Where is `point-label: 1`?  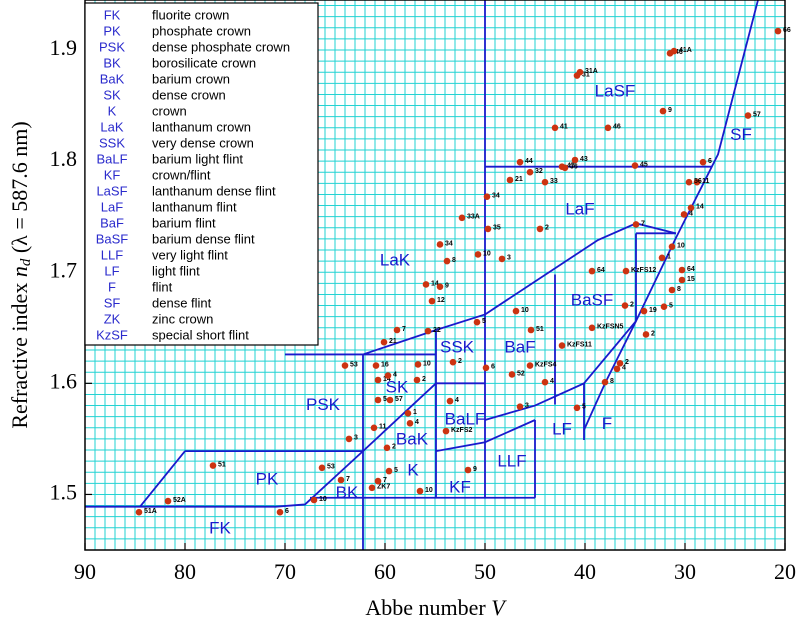 point-label: 1 is located at coordinates (669, 257).